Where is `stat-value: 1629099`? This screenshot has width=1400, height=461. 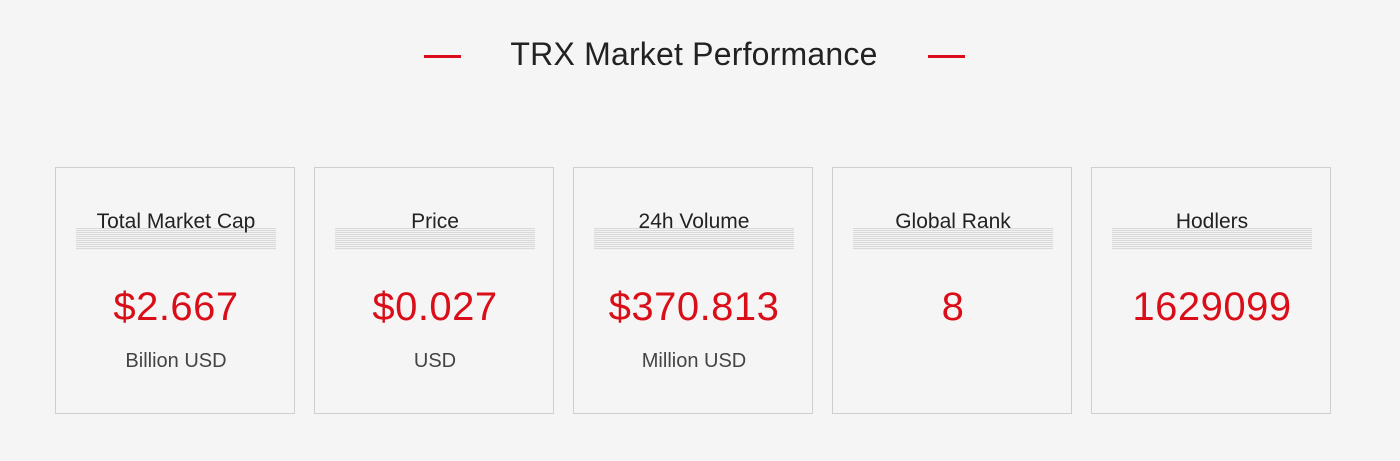 stat-value: 1629099 is located at coordinates (1212, 307).